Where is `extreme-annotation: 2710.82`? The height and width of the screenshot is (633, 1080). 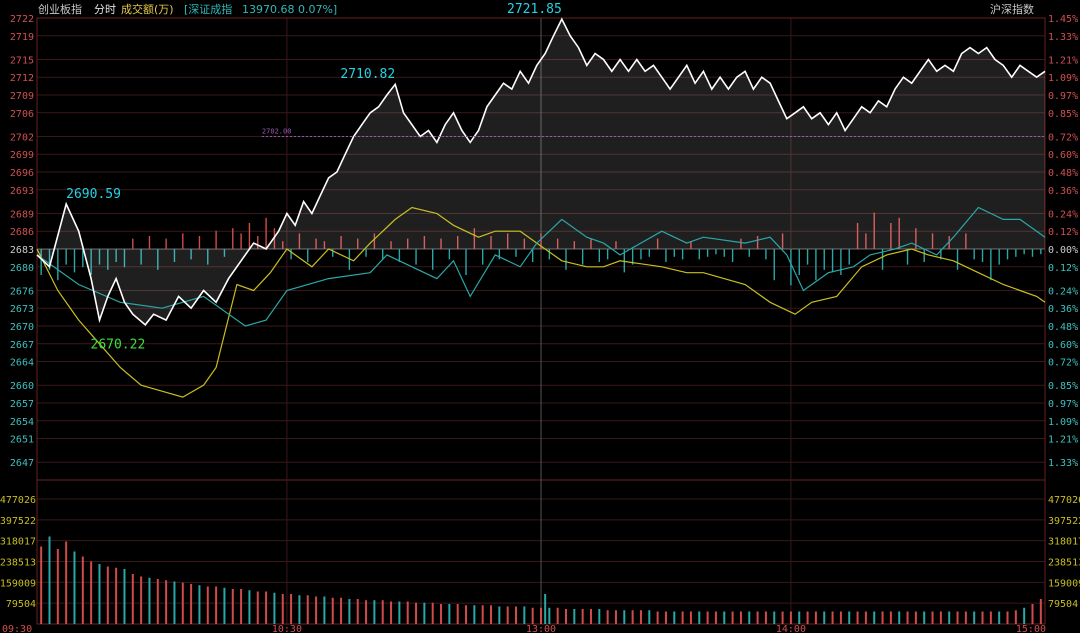 extreme-annotation: 2710.82 is located at coordinates (367, 74).